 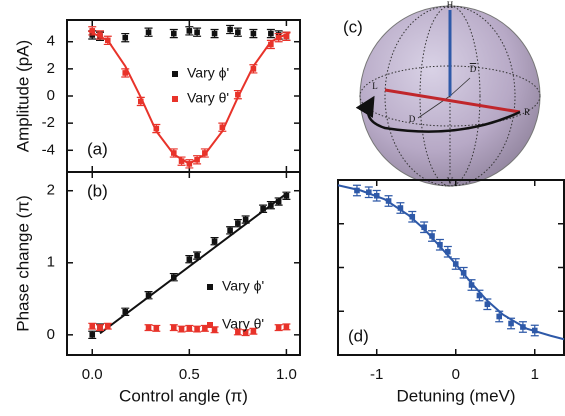 What do you see at coordinates (527, 112) in the screenshot?
I see `bloch-label: R` at bounding box center [527, 112].